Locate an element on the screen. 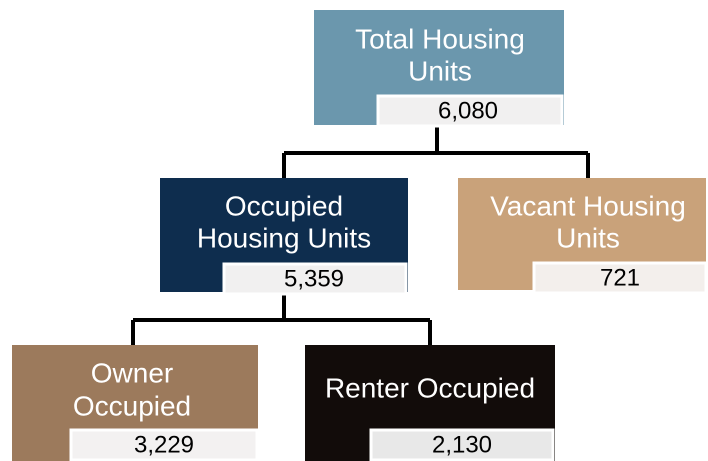 The height and width of the screenshot is (461, 708). node-value: 2,130 is located at coordinates (462, 444).